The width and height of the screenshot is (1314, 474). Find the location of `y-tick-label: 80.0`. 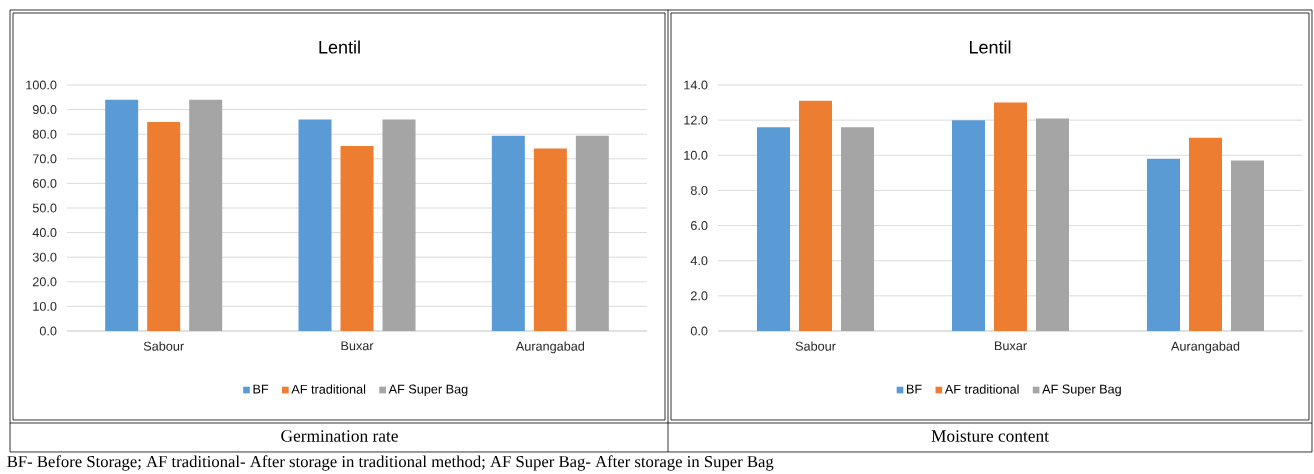

y-tick-label: 80.0 is located at coordinates (44, 134).